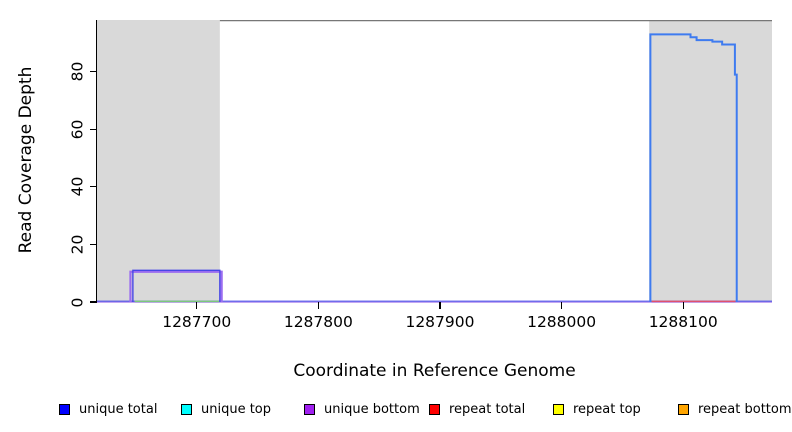 This screenshot has height=432, width=792. Describe the element at coordinates (372, 409) in the screenshot. I see `legend-label: unique bottom` at that location.